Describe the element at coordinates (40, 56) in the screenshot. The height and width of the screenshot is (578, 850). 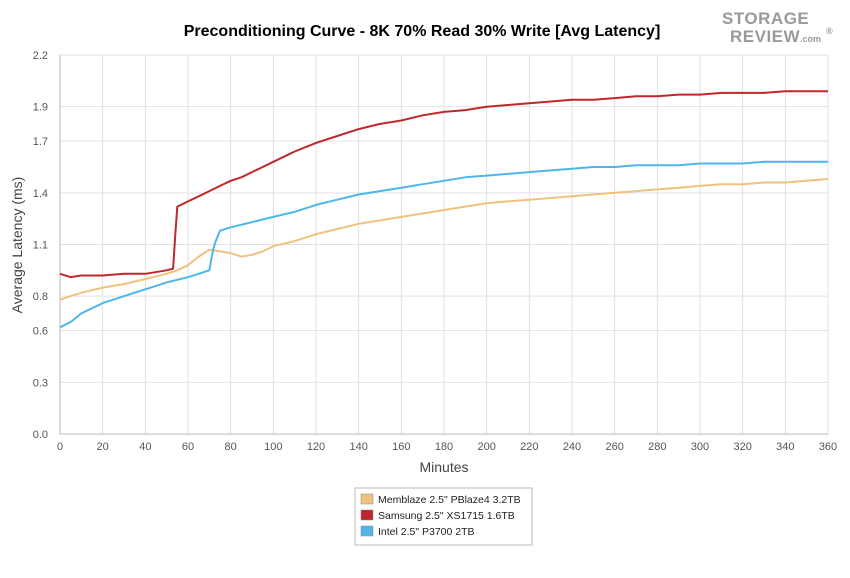
I see `y-tick-label: 2.2` at that location.